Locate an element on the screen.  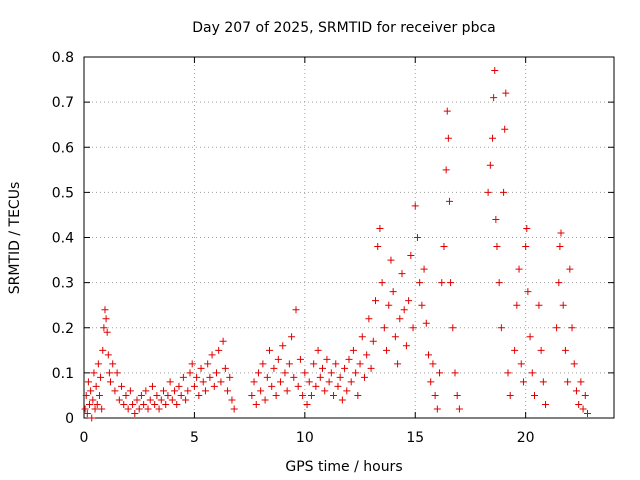
y-tick-label: 0.4 is located at coordinates (63, 239).